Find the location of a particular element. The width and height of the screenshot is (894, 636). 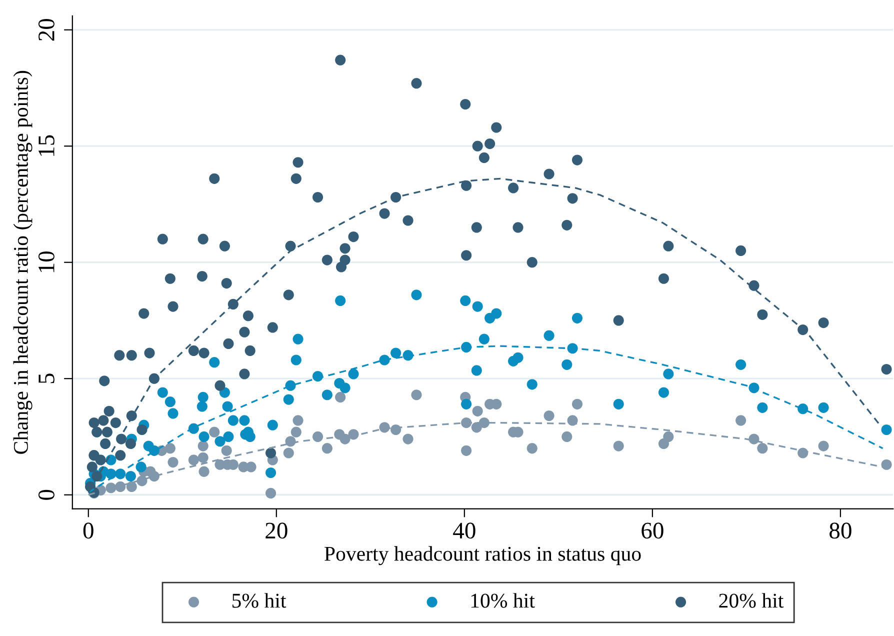

y-axis-title: Change in headcount ratio (percentage points) is located at coordinates (22, 262).